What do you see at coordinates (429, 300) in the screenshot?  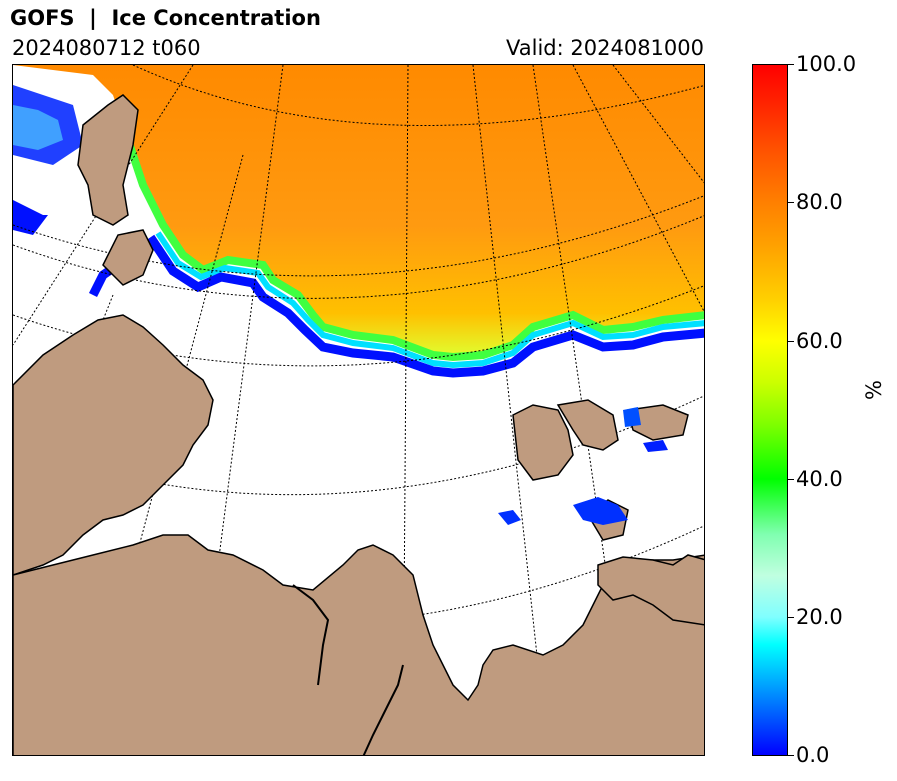 I see `ice-edge-cyan` at bounding box center [429, 300].